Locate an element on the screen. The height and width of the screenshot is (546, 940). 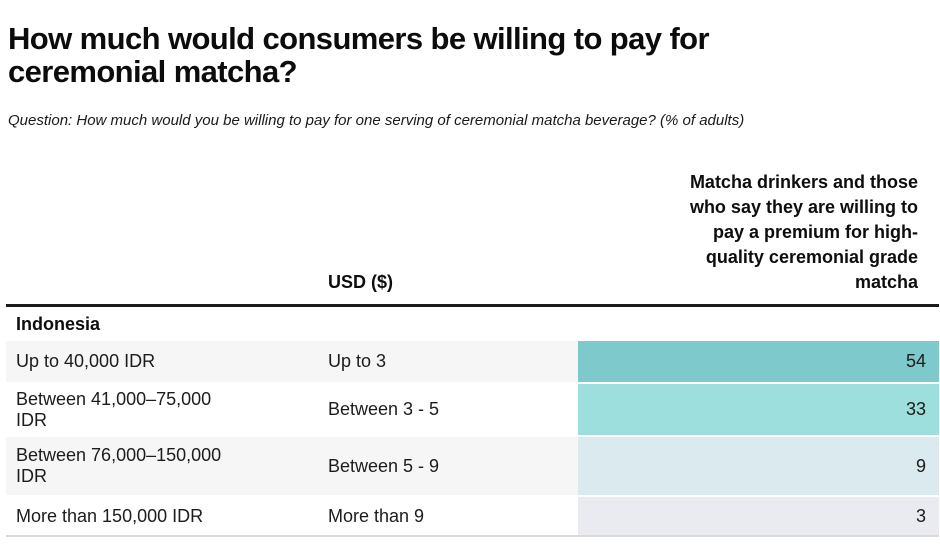
idr-range-cell: More than 150,000 IDR is located at coordinates (167, 516).